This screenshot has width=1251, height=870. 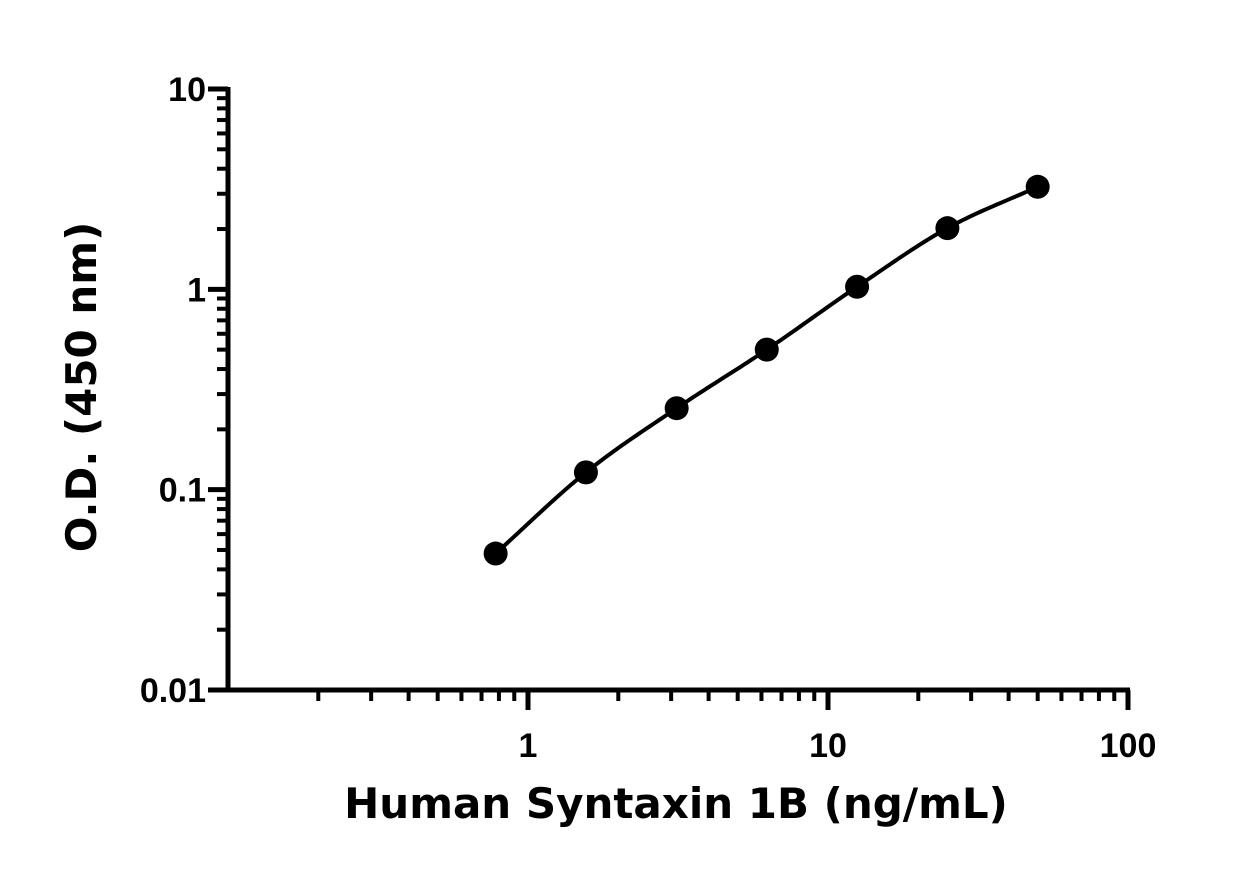 What do you see at coordinates (676, 803) in the screenshot?
I see `x-axis-title: Human Syntaxin 1B (ng/mL)` at bounding box center [676, 803].